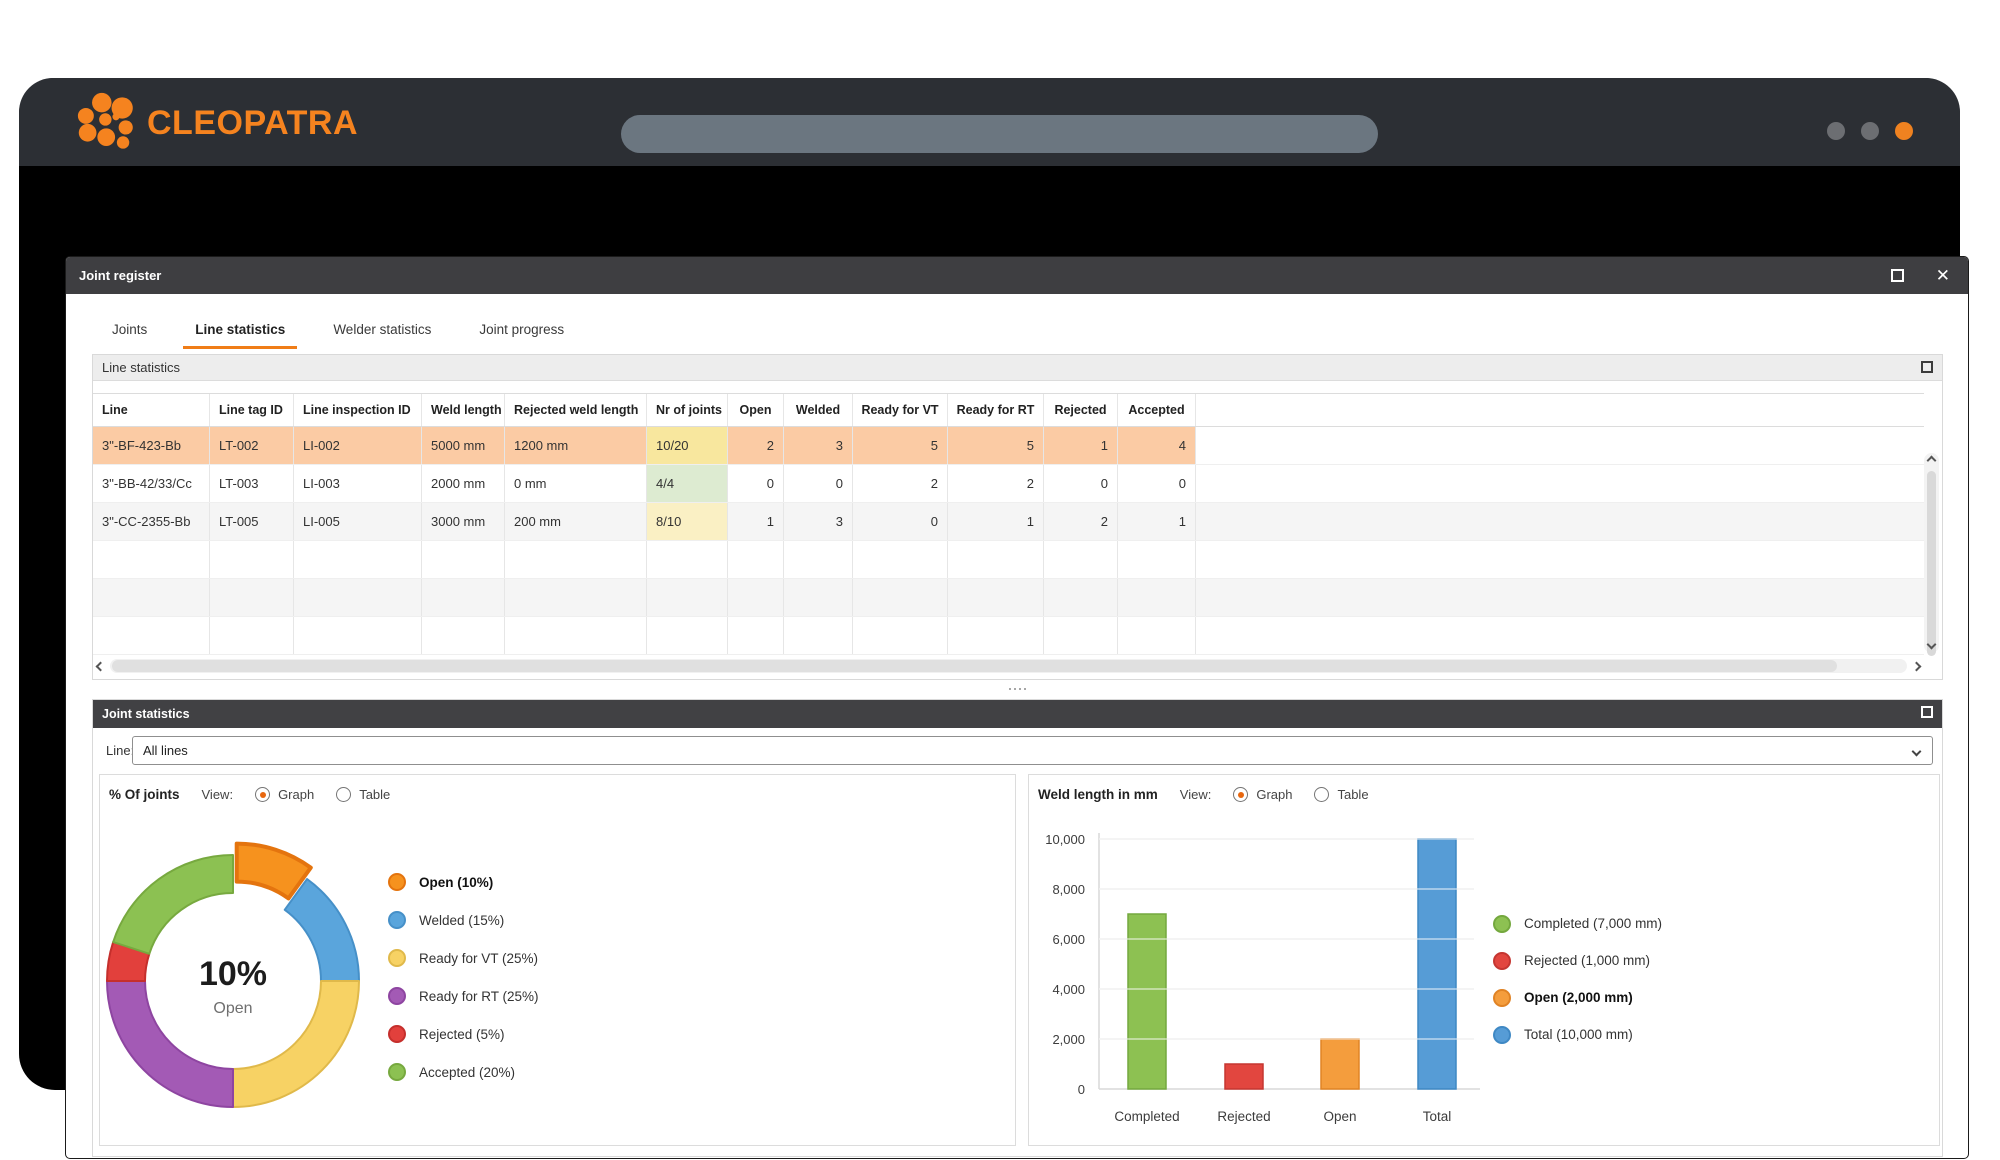  What do you see at coordinates (273, 871) in the screenshot?
I see `donut-slice-open` at bounding box center [273, 871].